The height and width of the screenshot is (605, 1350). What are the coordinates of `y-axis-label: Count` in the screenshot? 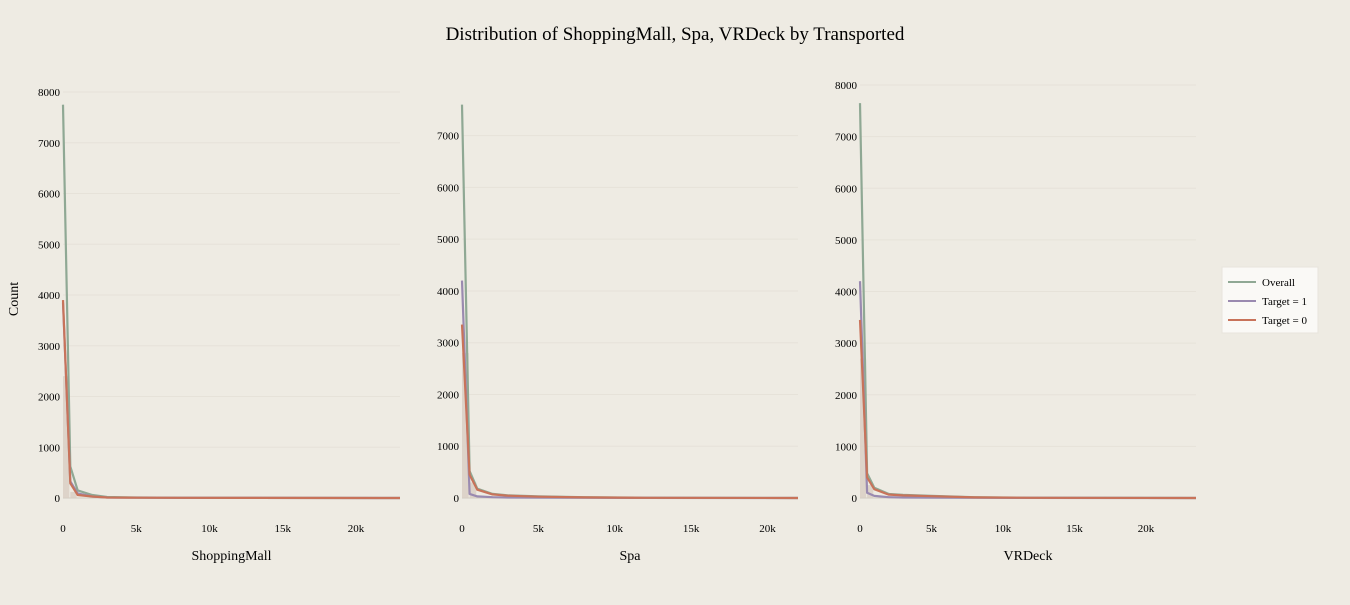 It's located at (14, 299).